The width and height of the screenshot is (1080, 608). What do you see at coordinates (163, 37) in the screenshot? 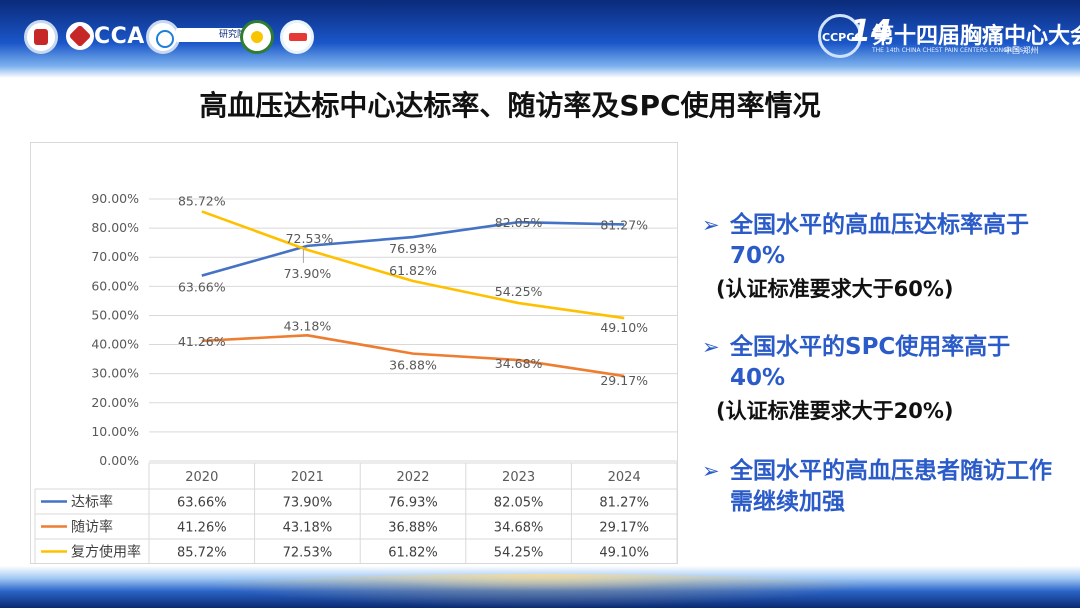
I see `institute-logo-icon` at bounding box center [163, 37].